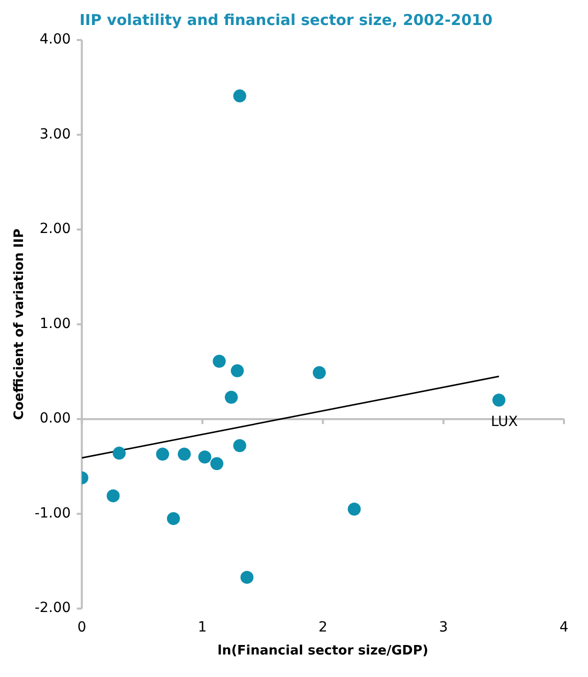 This screenshot has height=677, width=588. What do you see at coordinates (55, 134) in the screenshot?
I see `y-tick-label: 3.00` at bounding box center [55, 134].